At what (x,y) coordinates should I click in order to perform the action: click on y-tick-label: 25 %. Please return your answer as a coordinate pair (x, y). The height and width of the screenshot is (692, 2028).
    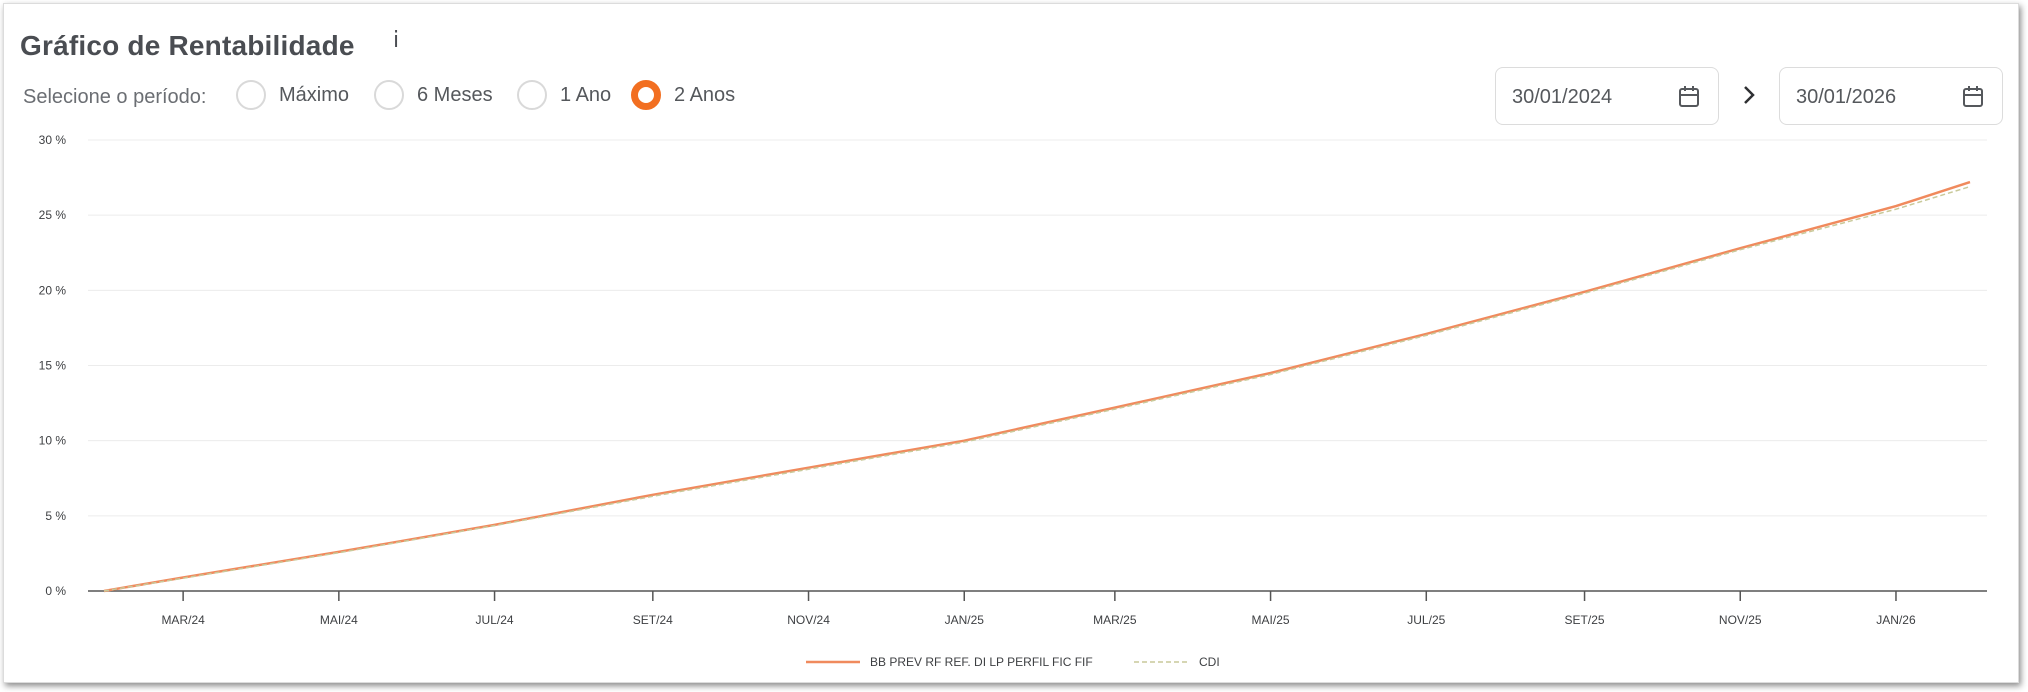
    Looking at the image, I should click on (53, 215).